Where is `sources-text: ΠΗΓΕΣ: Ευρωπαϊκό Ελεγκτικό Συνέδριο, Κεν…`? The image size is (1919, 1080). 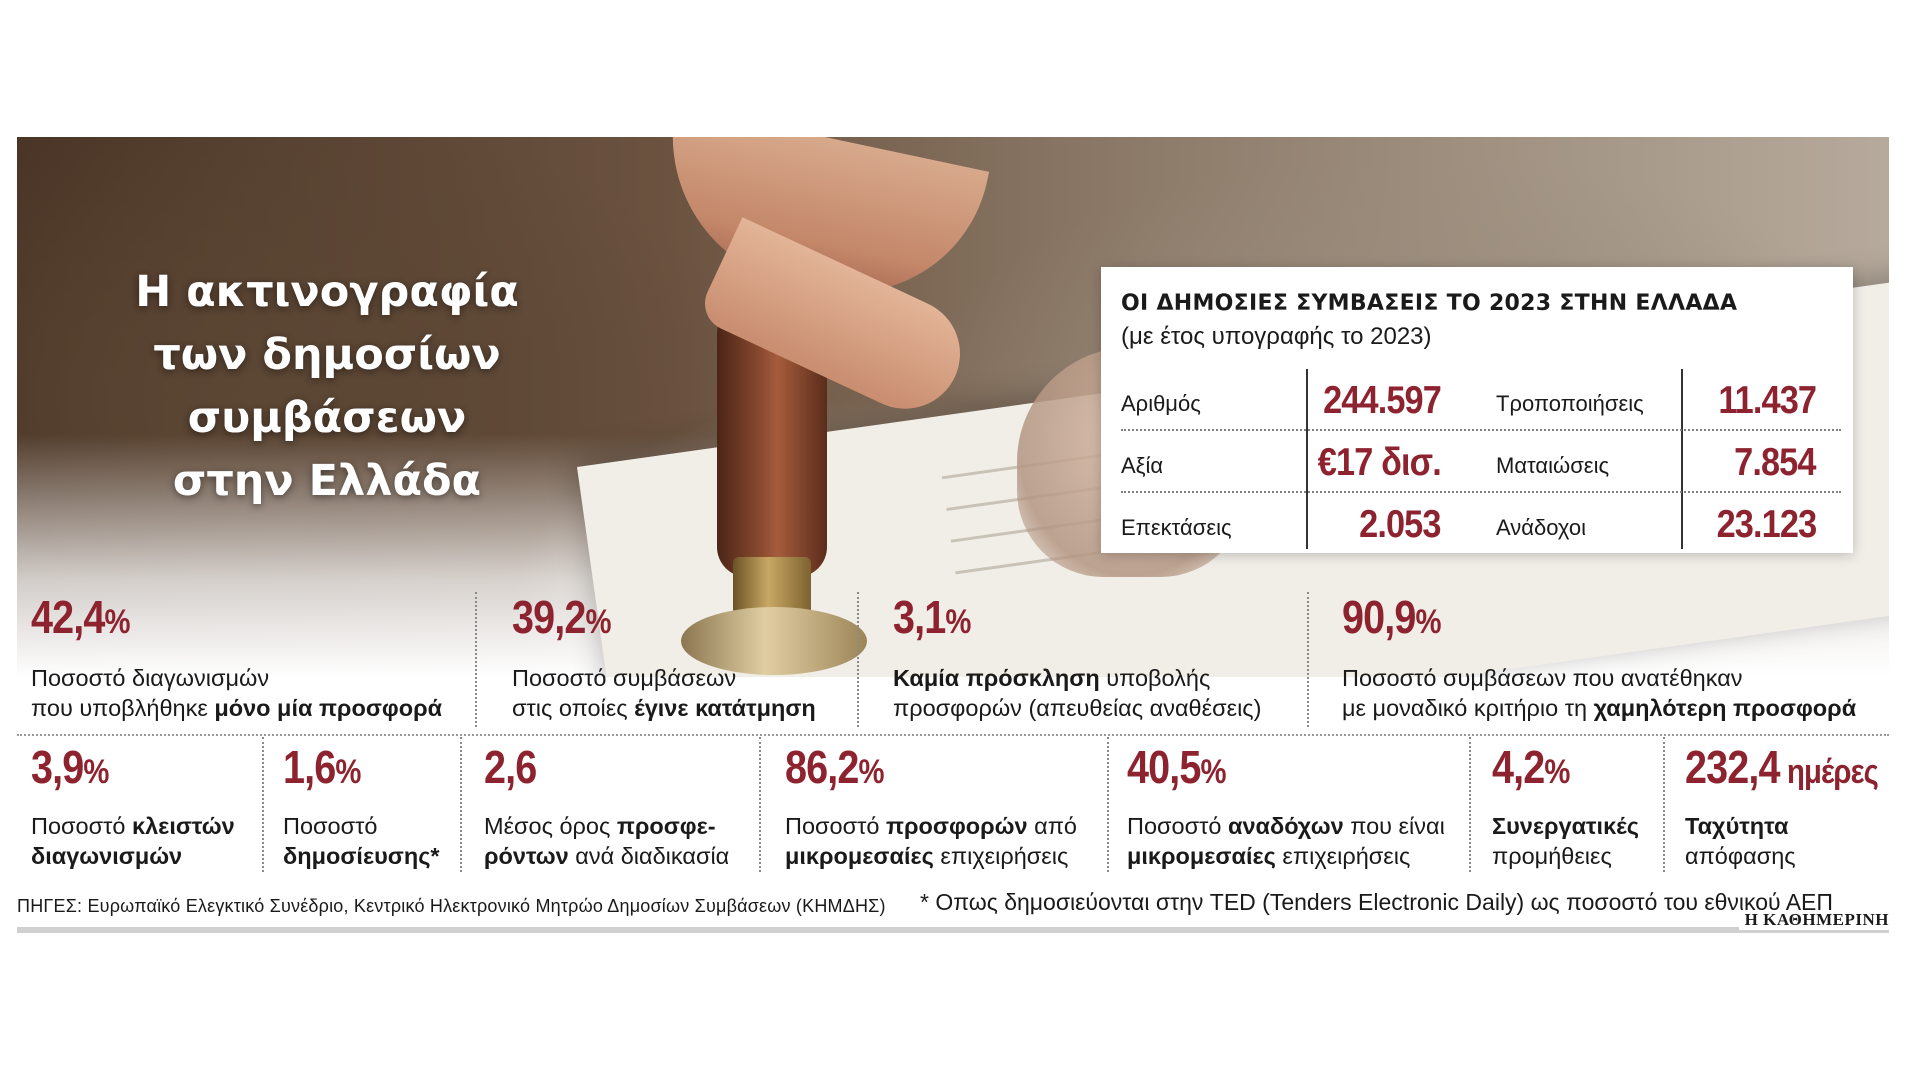
sources-text: ΠΗΓΕΣ: Ευρωπαϊκό Ελεγκτικό Συνέδριο, Κεν… is located at coordinates (451, 906).